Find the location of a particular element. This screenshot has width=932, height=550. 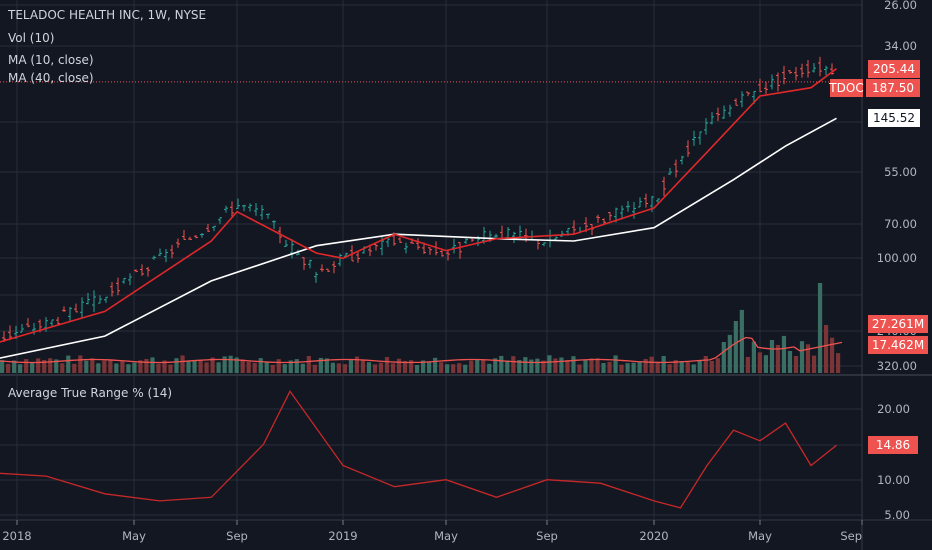

ma10-value-label-text: 205.44 is located at coordinates (894, 69).